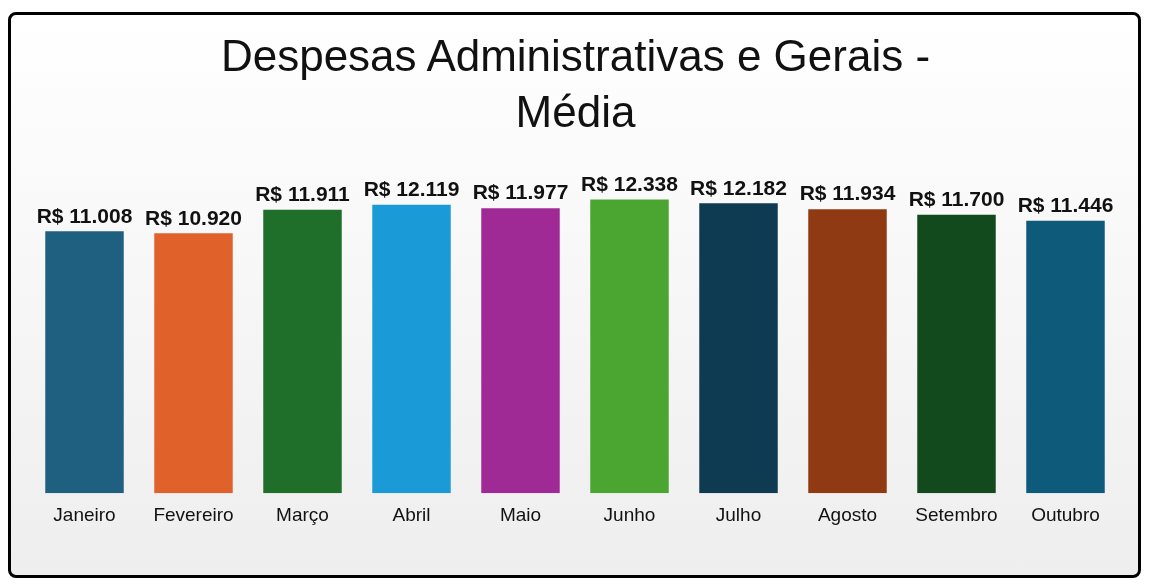 The height and width of the screenshot is (584, 1151). What do you see at coordinates (193, 514) in the screenshot?
I see `x-tick-label: Fevereiro` at bounding box center [193, 514].